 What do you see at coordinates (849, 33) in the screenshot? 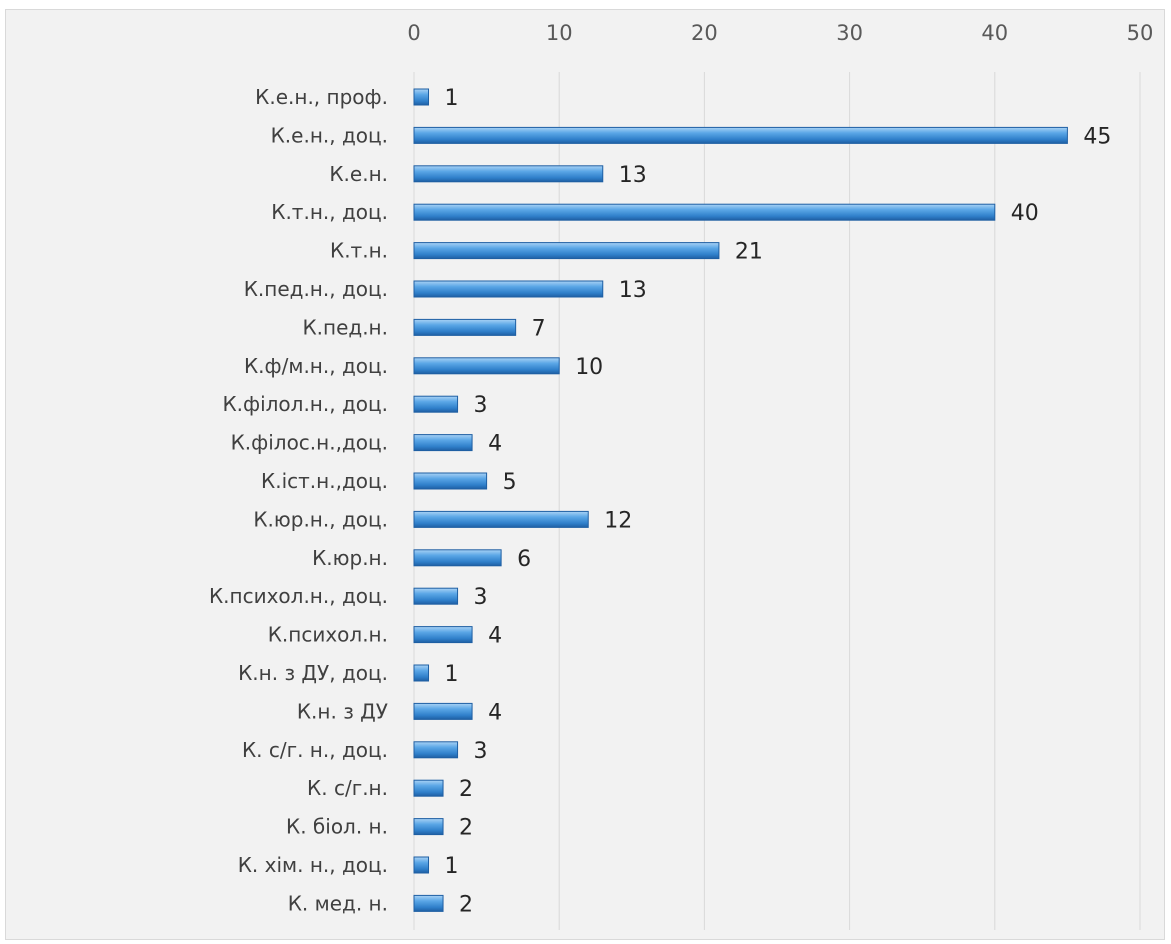
I see `x-tick-label: 30` at bounding box center [849, 33].